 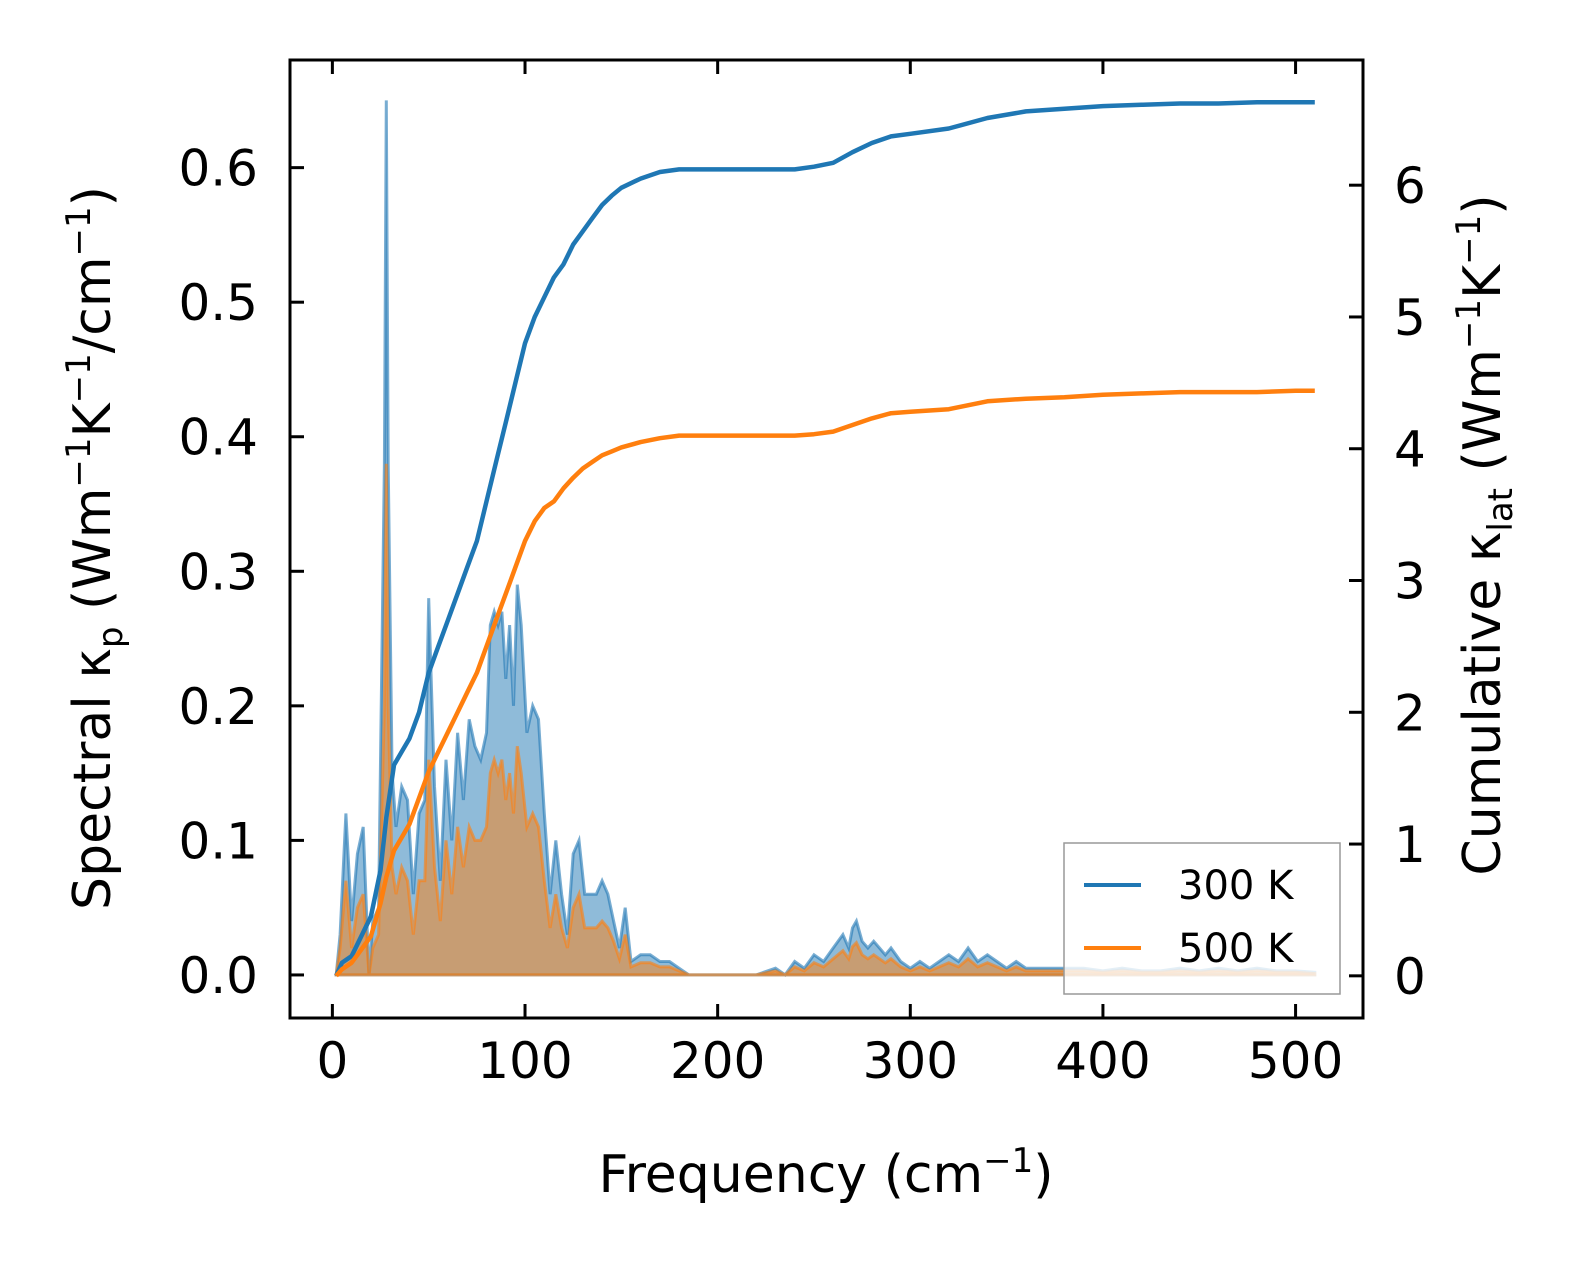 I want to click on legend: 300 K 500 K, so click(x=1202, y=918).